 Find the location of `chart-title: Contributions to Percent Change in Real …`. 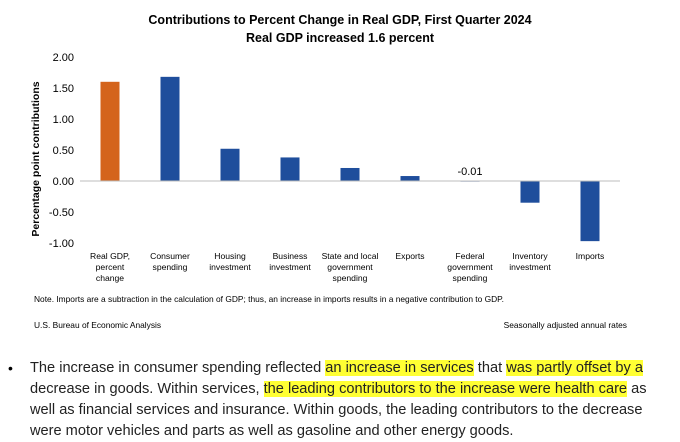

chart-title: Contributions to Percent Change in Real … is located at coordinates (339, 20).